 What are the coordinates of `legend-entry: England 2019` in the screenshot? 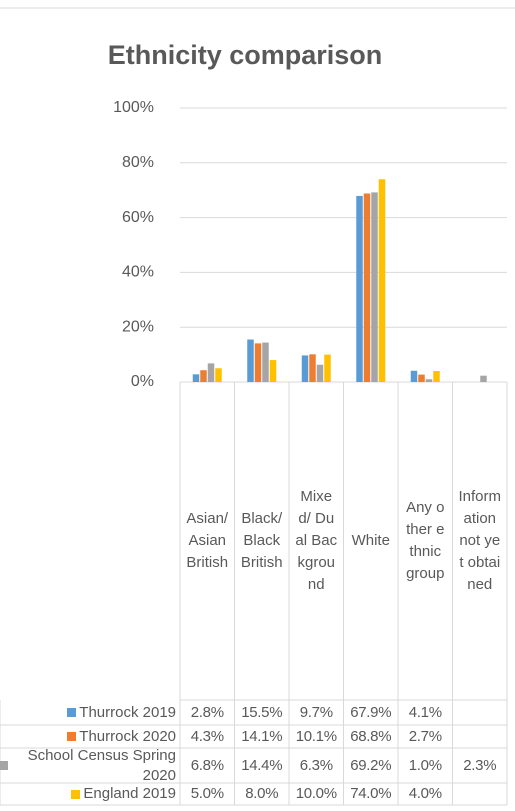 It's located at (90, 794).